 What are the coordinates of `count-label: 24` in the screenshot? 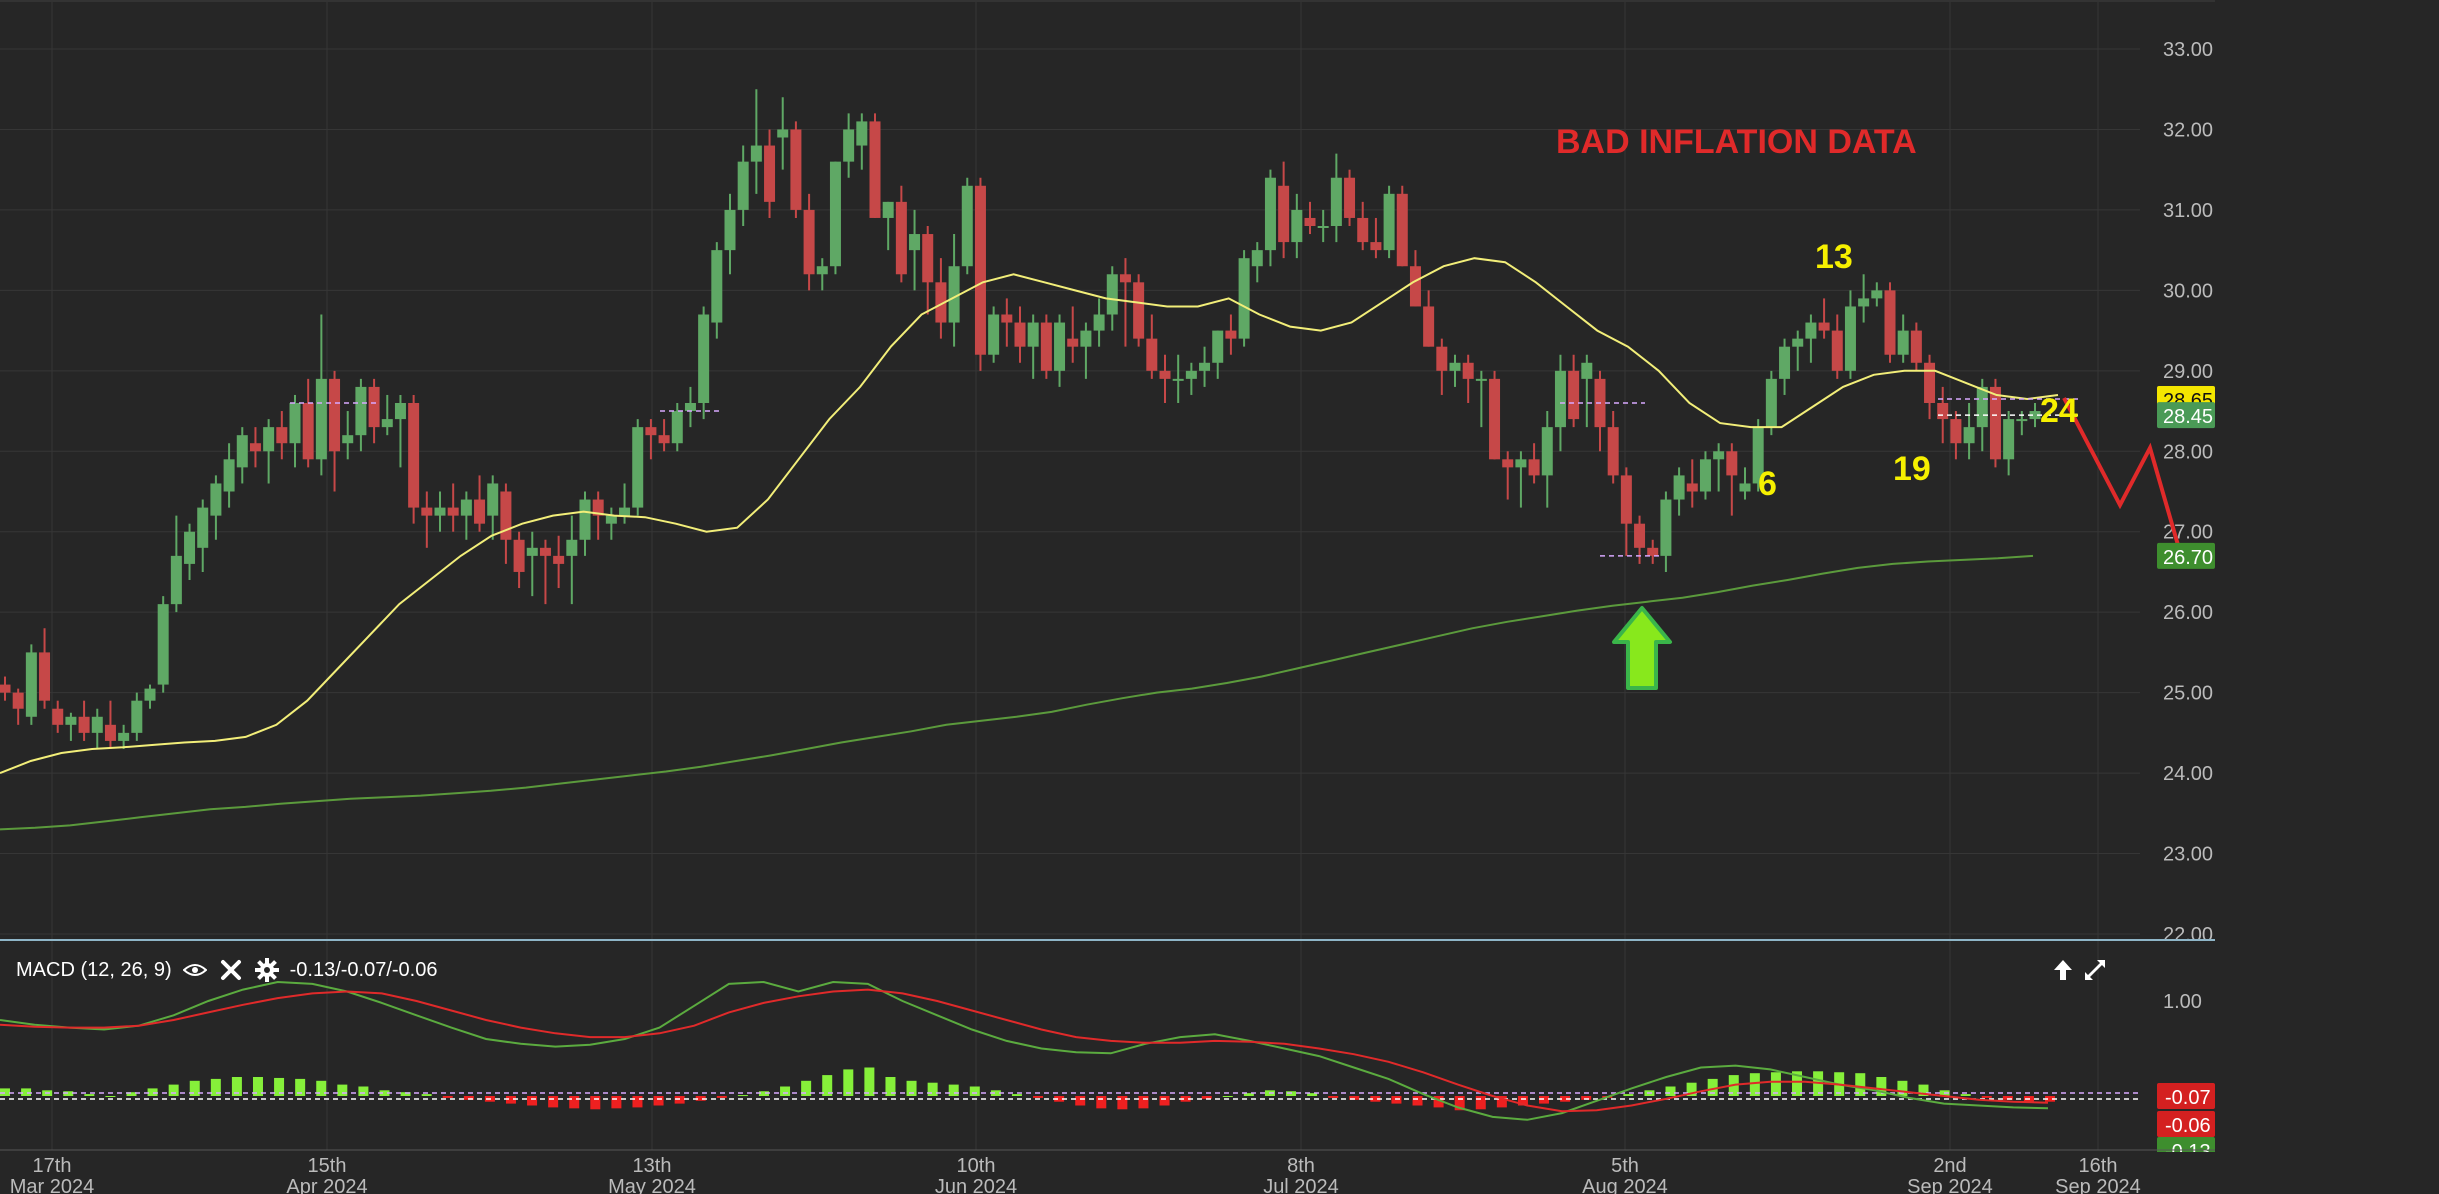 It's located at (2059, 411).